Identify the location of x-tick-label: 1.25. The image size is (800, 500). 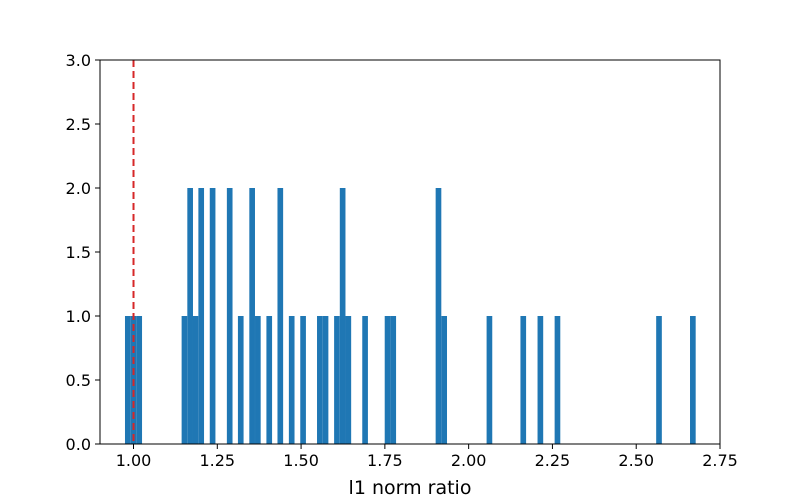
(217, 460).